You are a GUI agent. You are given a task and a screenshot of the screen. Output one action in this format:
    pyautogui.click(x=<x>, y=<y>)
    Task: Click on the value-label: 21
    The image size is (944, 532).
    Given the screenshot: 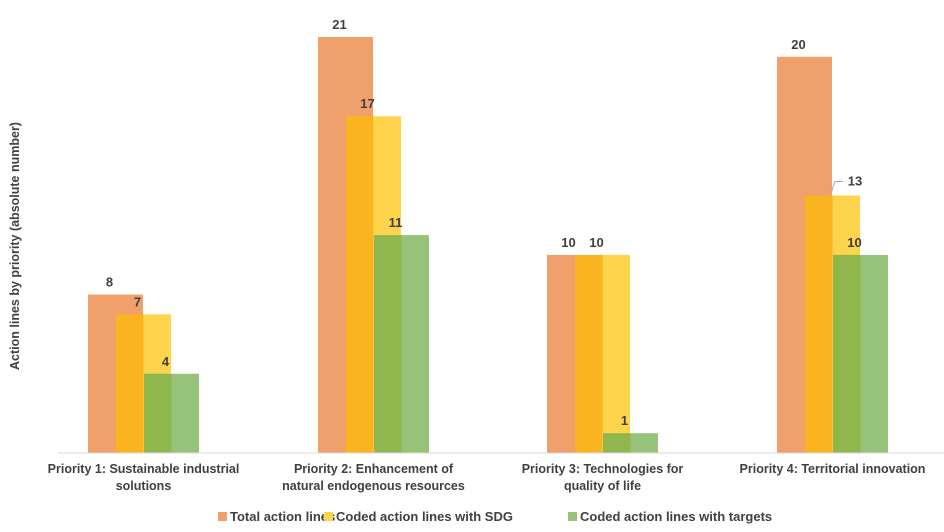 What is the action you would take?
    pyautogui.click(x=339, y=24)
    